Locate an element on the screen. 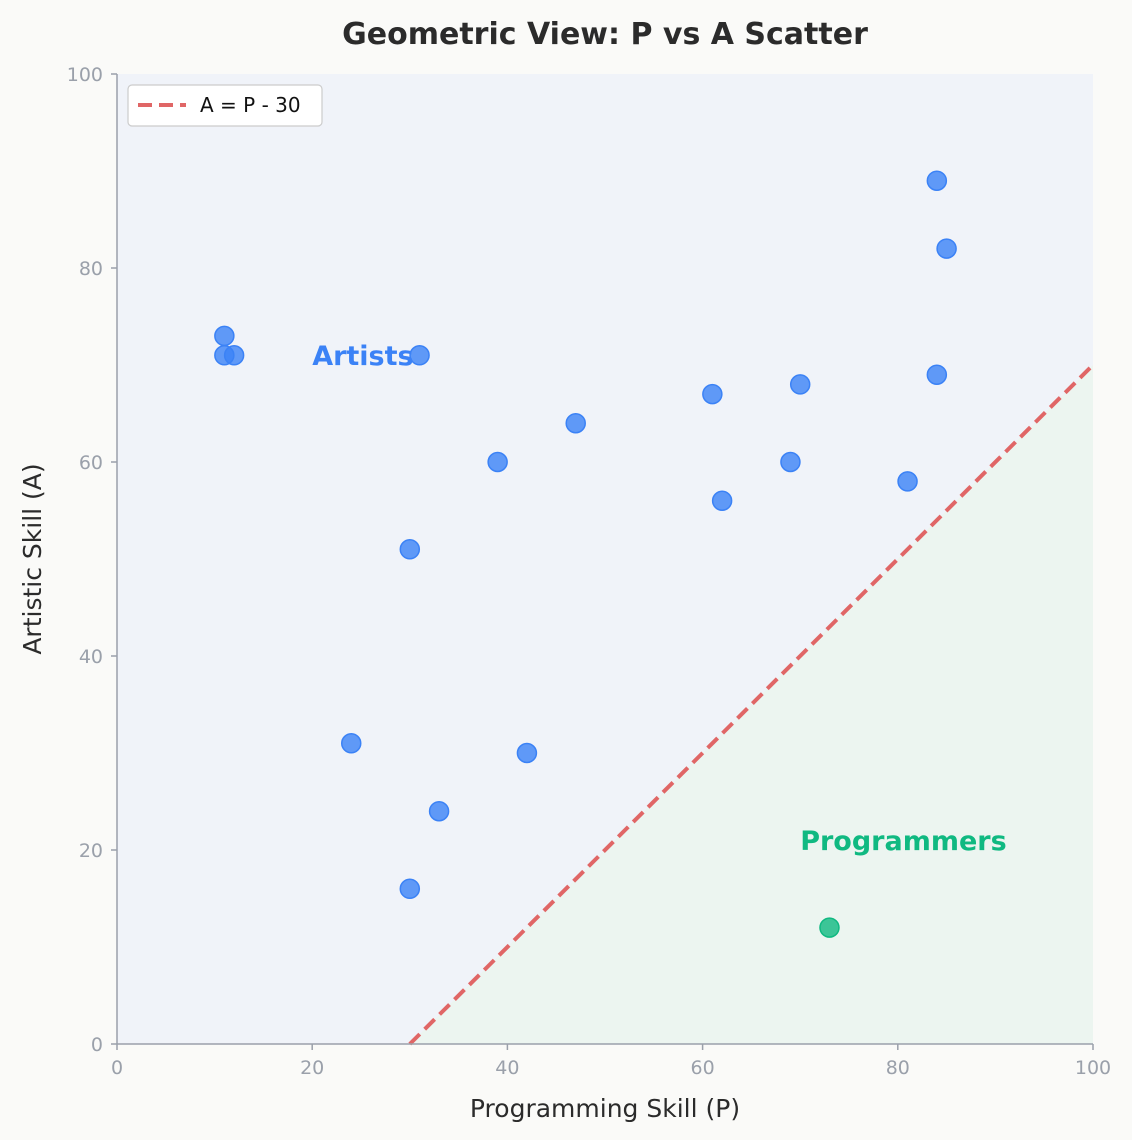 The height and width of the screenshot is (1140, 1132). y-tick-label: 40 is located at coordinates (91, 657).